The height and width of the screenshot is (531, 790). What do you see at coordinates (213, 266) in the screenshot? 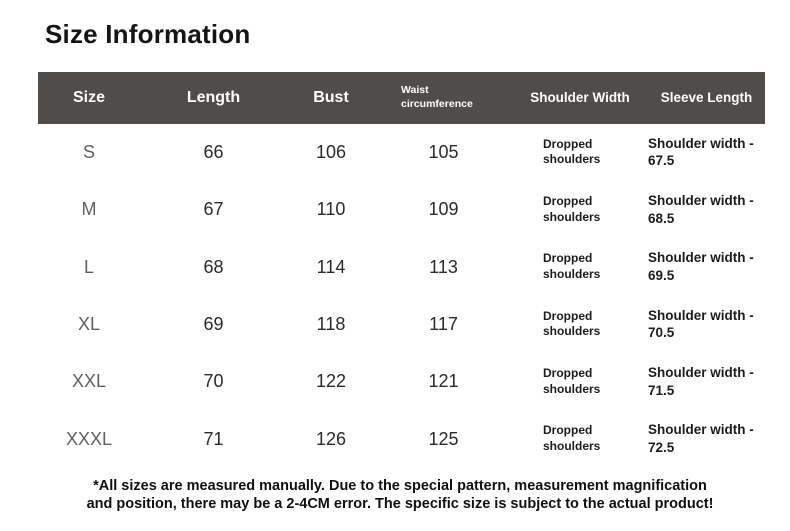
I see `length-cell: 68` at bounding box center [213, 266].